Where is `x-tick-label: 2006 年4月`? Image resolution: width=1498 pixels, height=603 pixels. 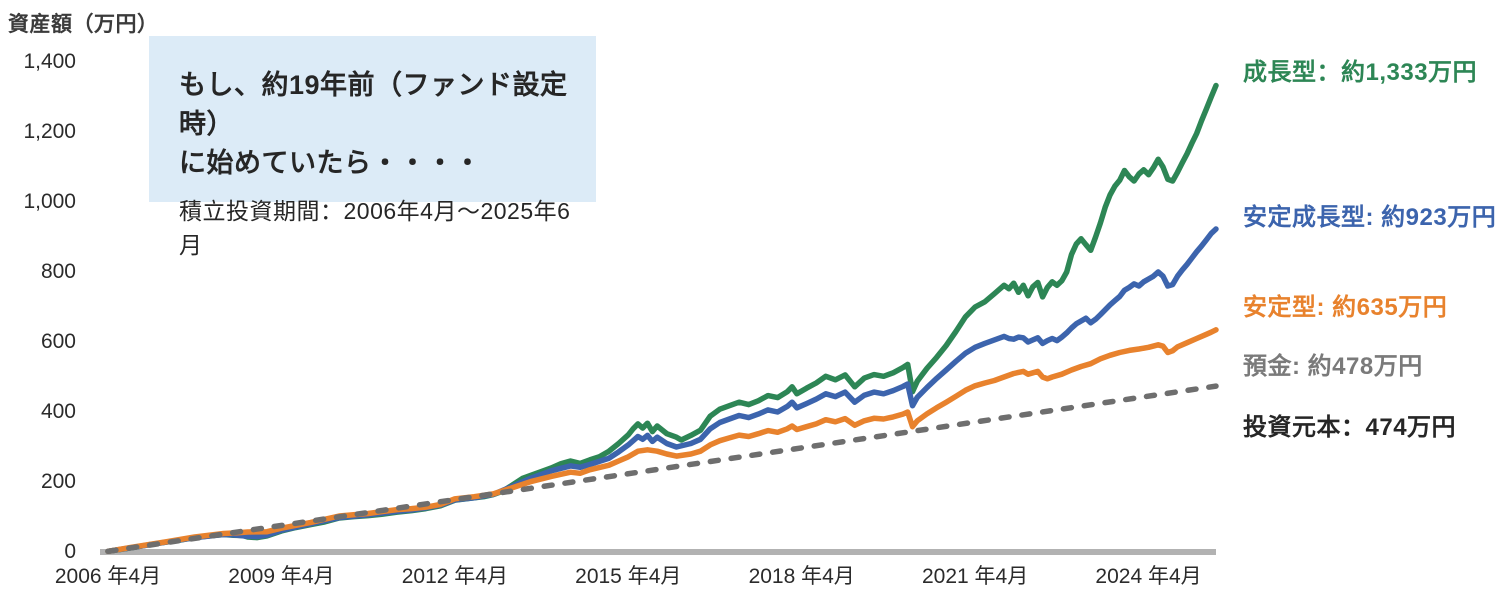
x-tick-label: 2006 年4月 is located at coordinates (108, 576).